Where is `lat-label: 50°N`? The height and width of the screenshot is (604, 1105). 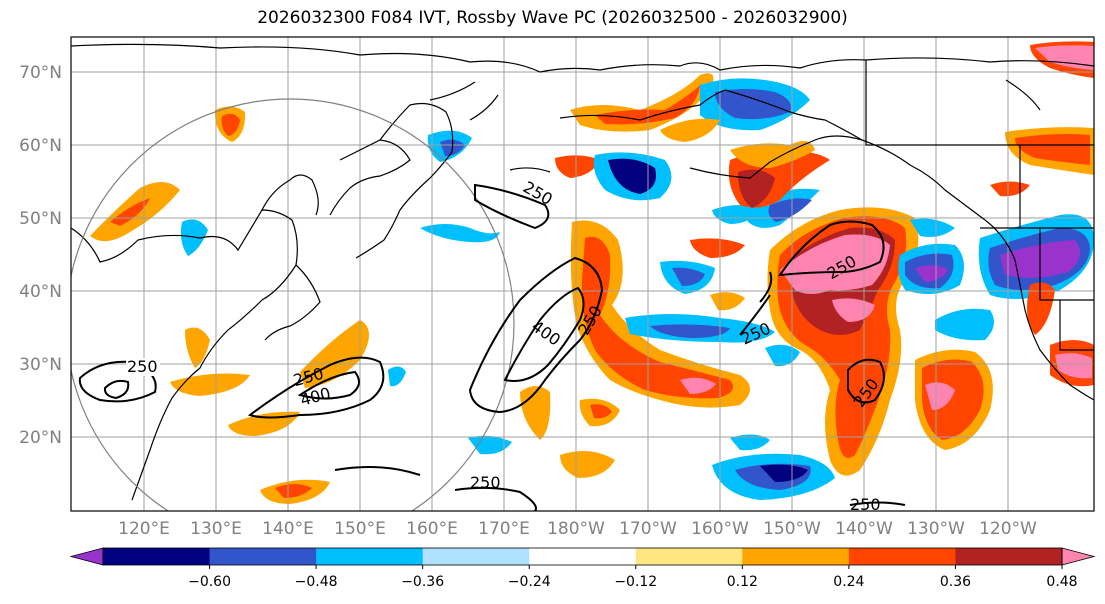 lat-label: 50°N is located at coordinates (40, 219).